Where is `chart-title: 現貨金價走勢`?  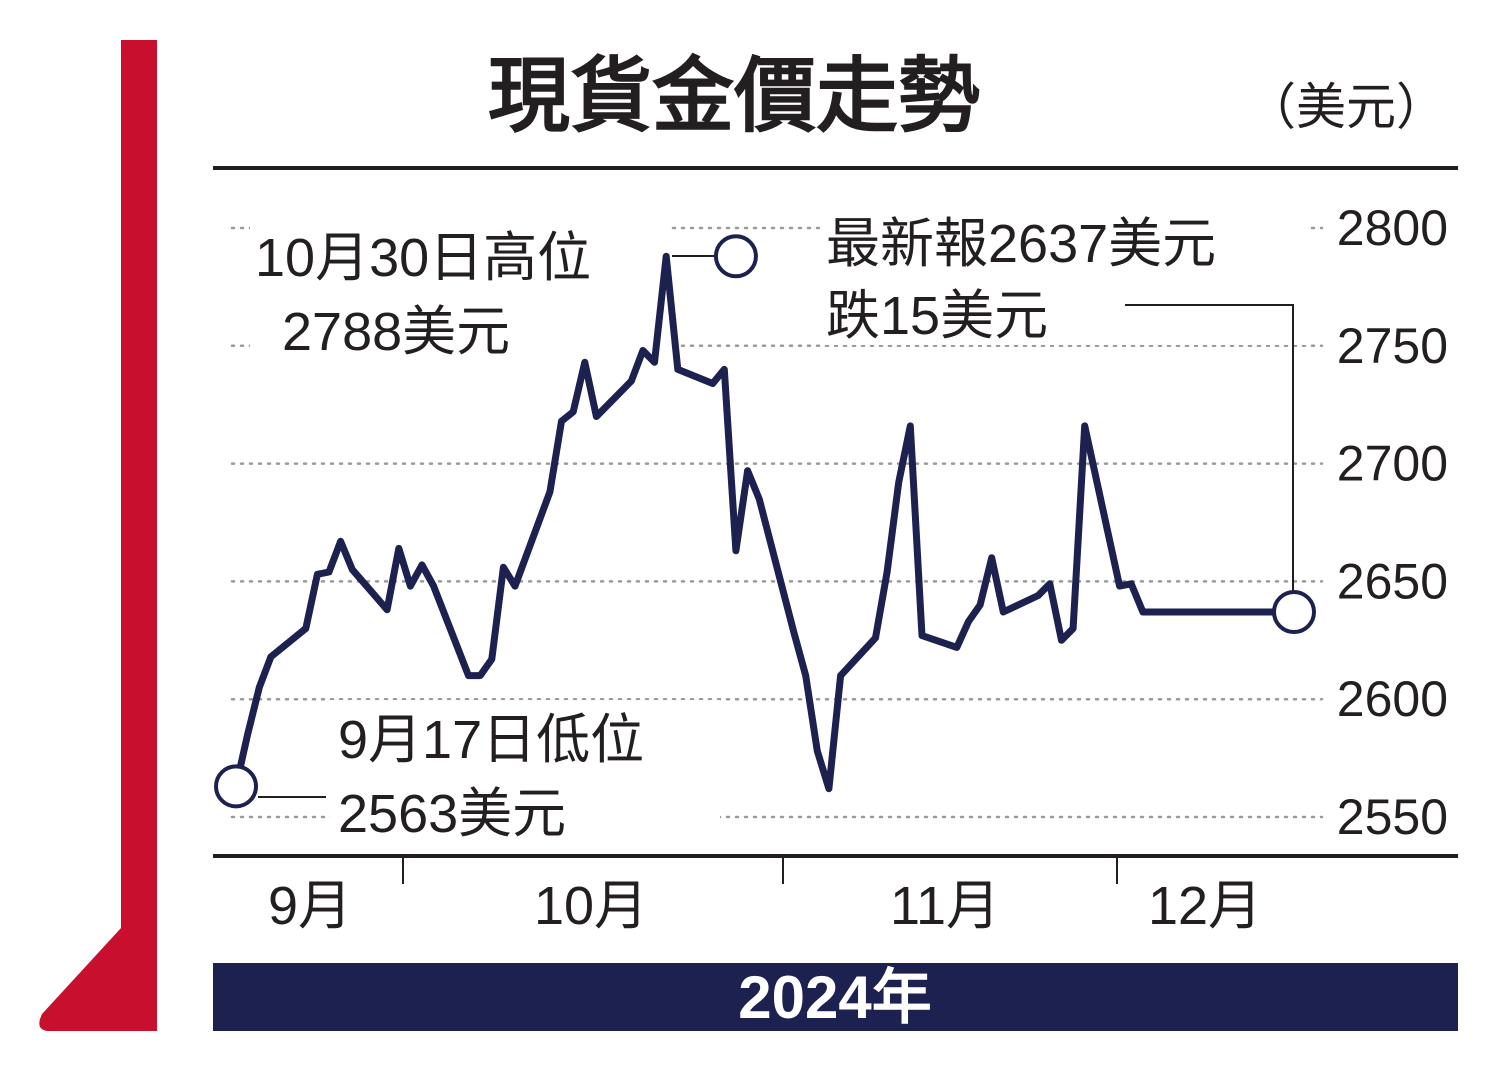
chart-title: 現貨金價走勢 is located at coordinates (734, 96).